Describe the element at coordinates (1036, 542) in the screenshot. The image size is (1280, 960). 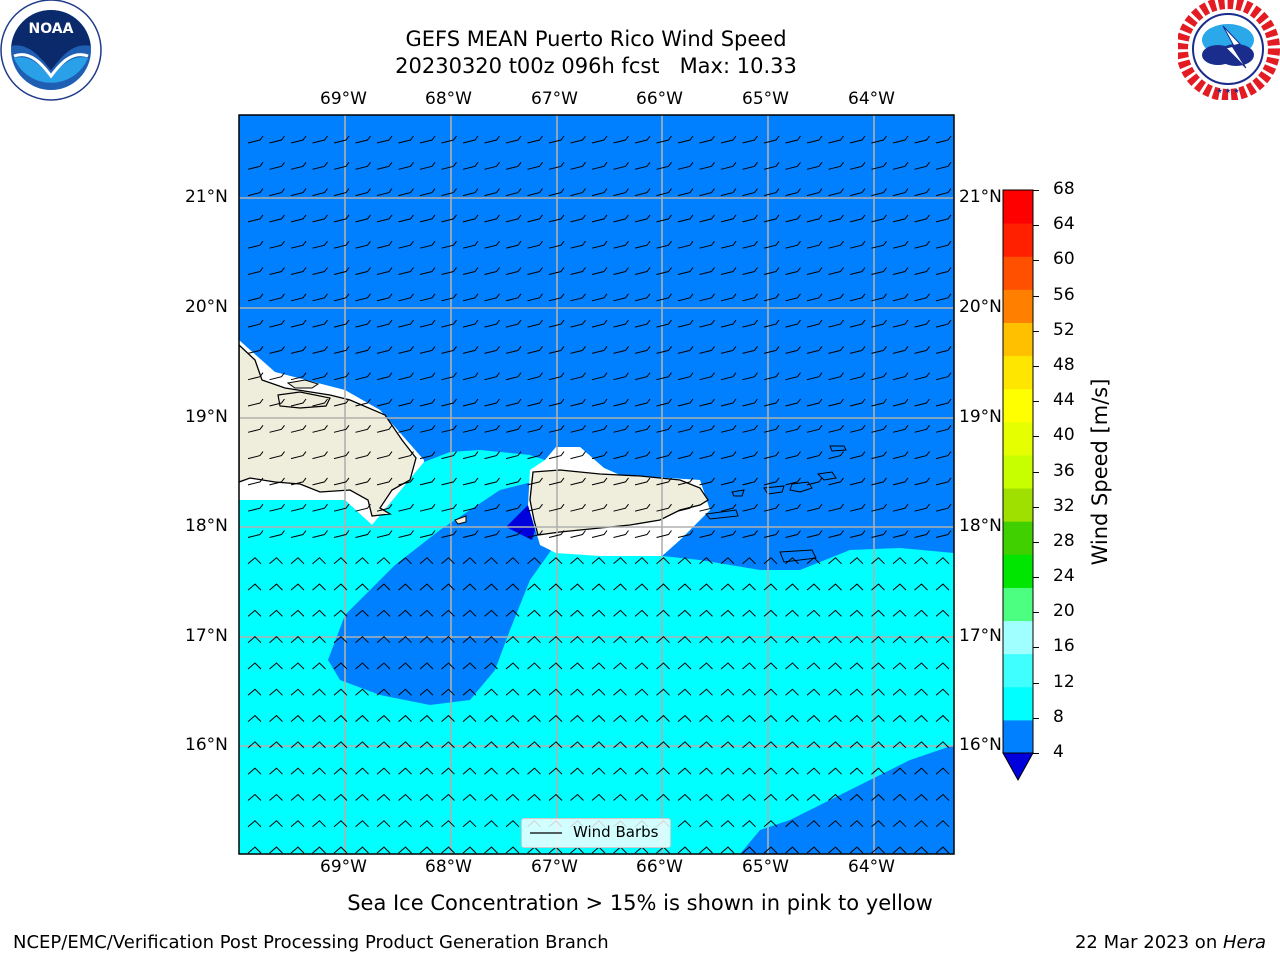
I see `colorbar-tick-mark` at that location.